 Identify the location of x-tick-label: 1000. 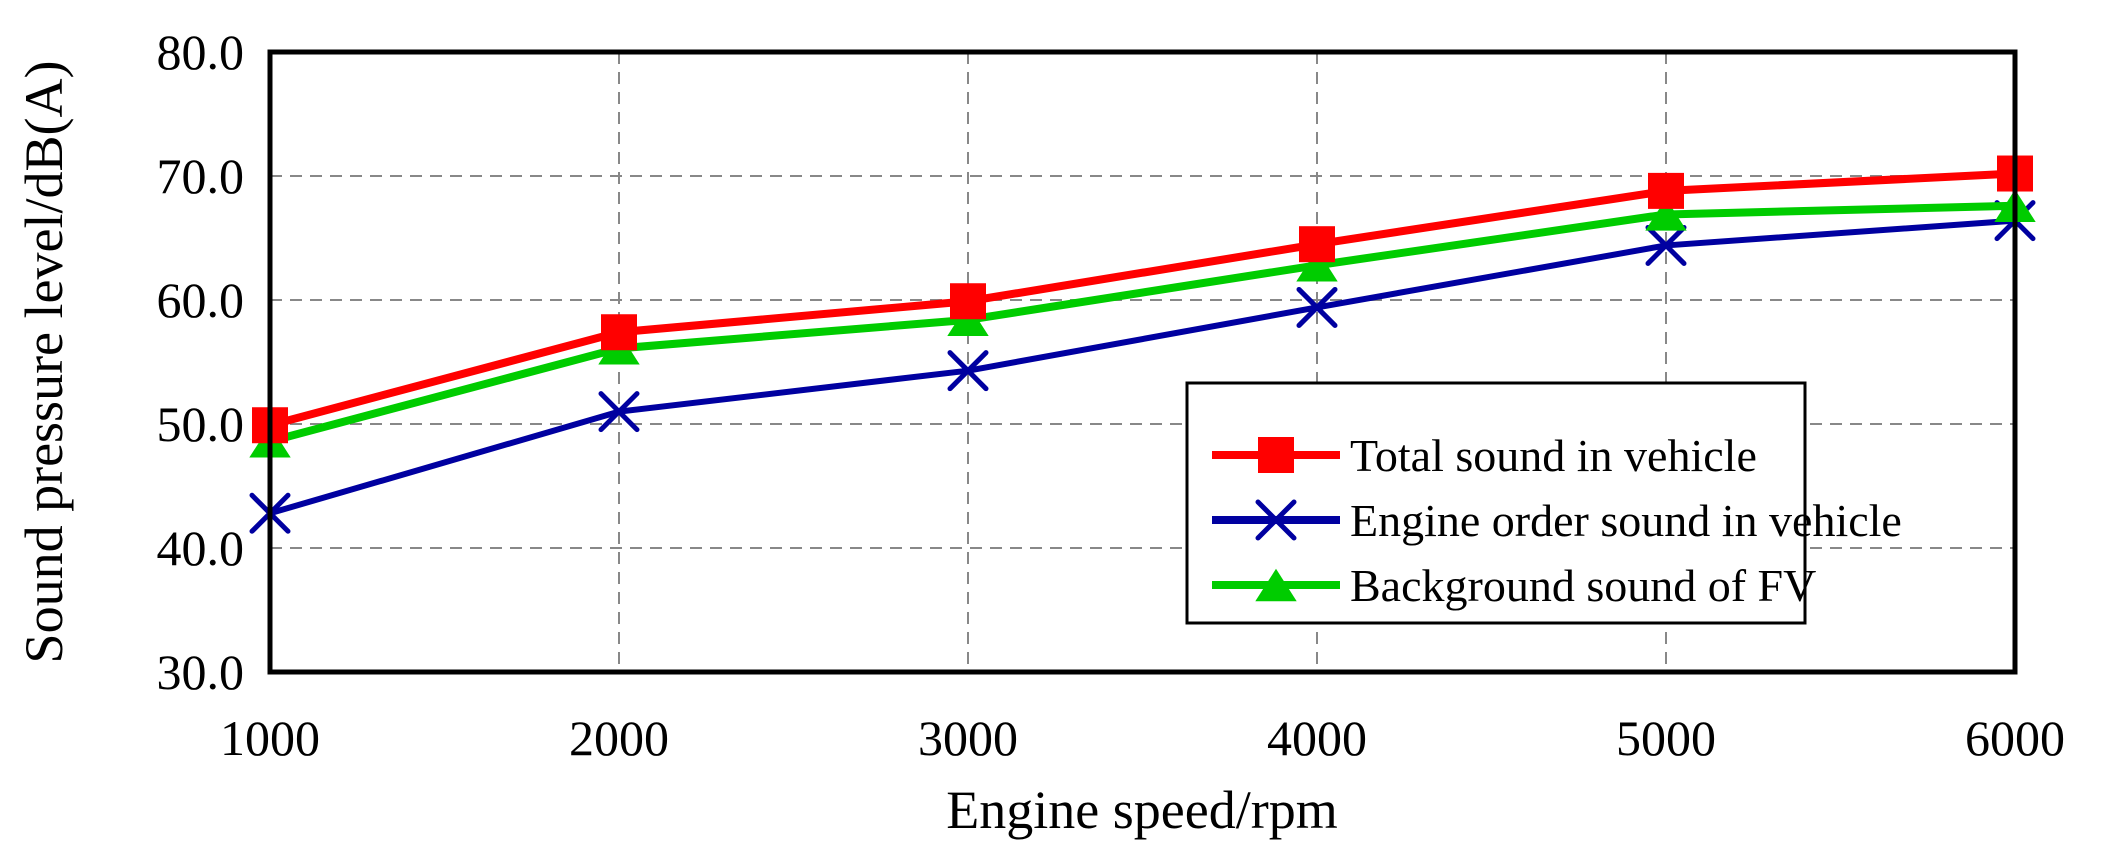
(270, 738).